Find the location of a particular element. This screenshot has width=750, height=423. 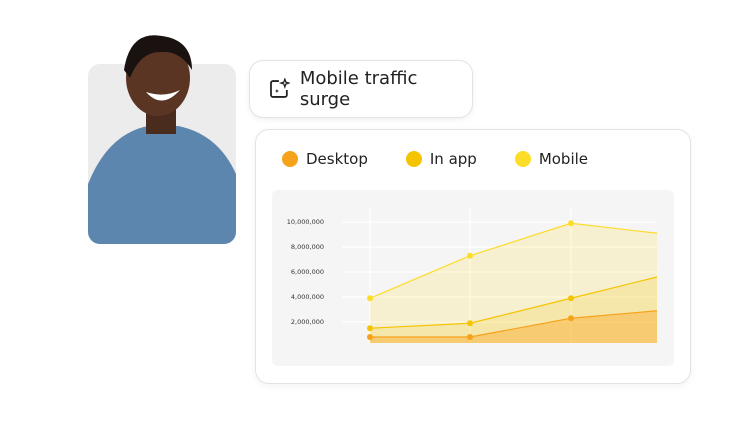

line-mobile is located at coordinates (513, 260).